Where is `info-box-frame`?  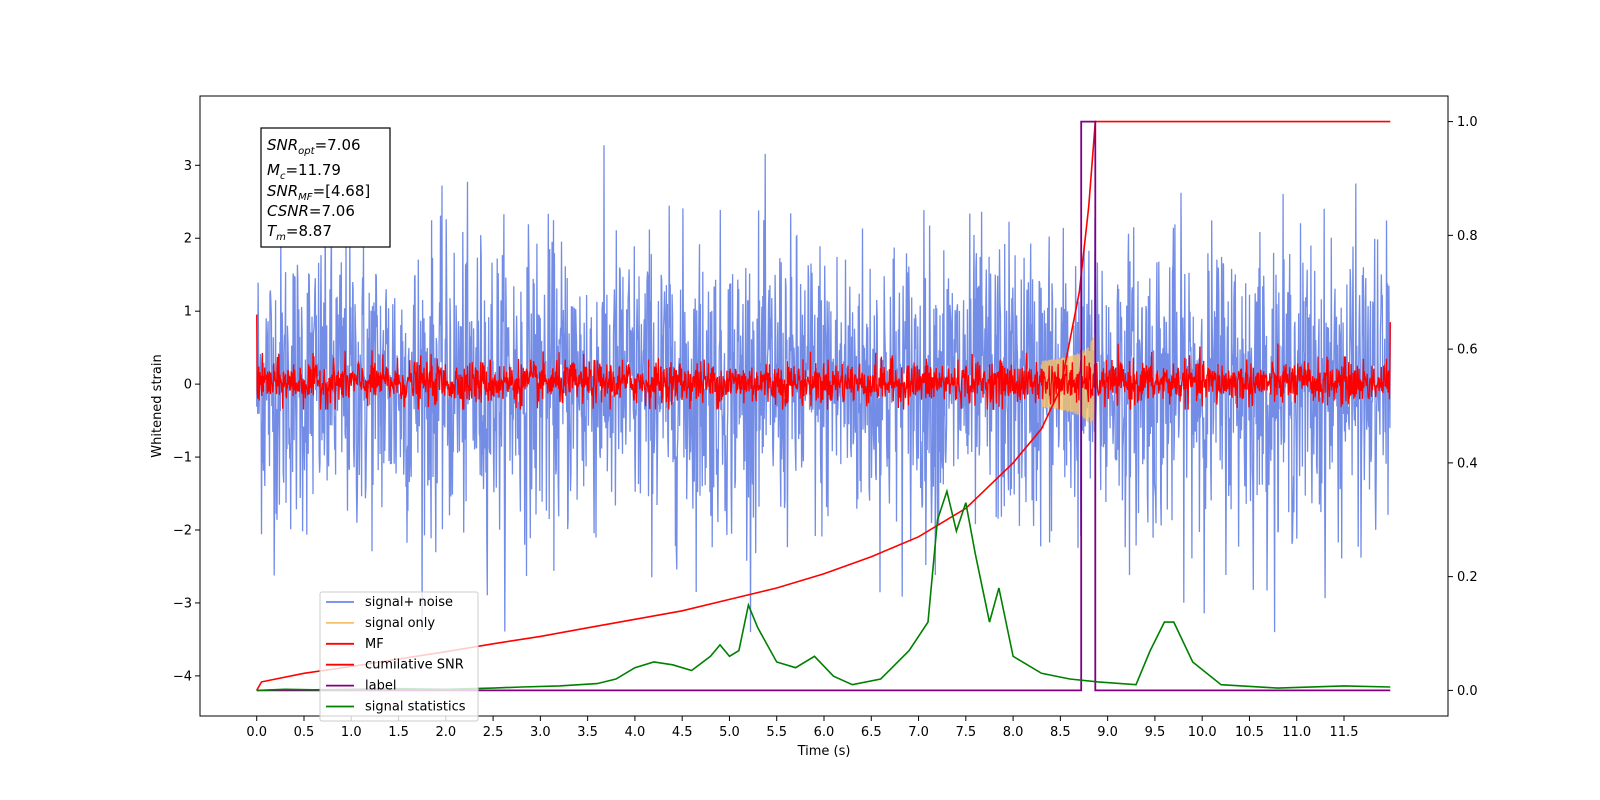 info-box-frame is located at coordinates (325, 187).